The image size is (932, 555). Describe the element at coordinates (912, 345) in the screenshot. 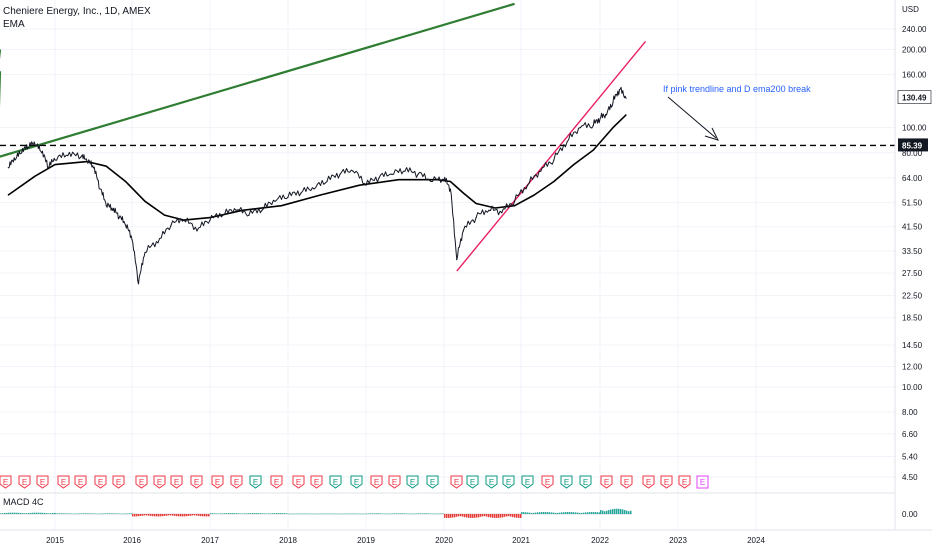

I see `price-tick-label: 14.50` at that location.